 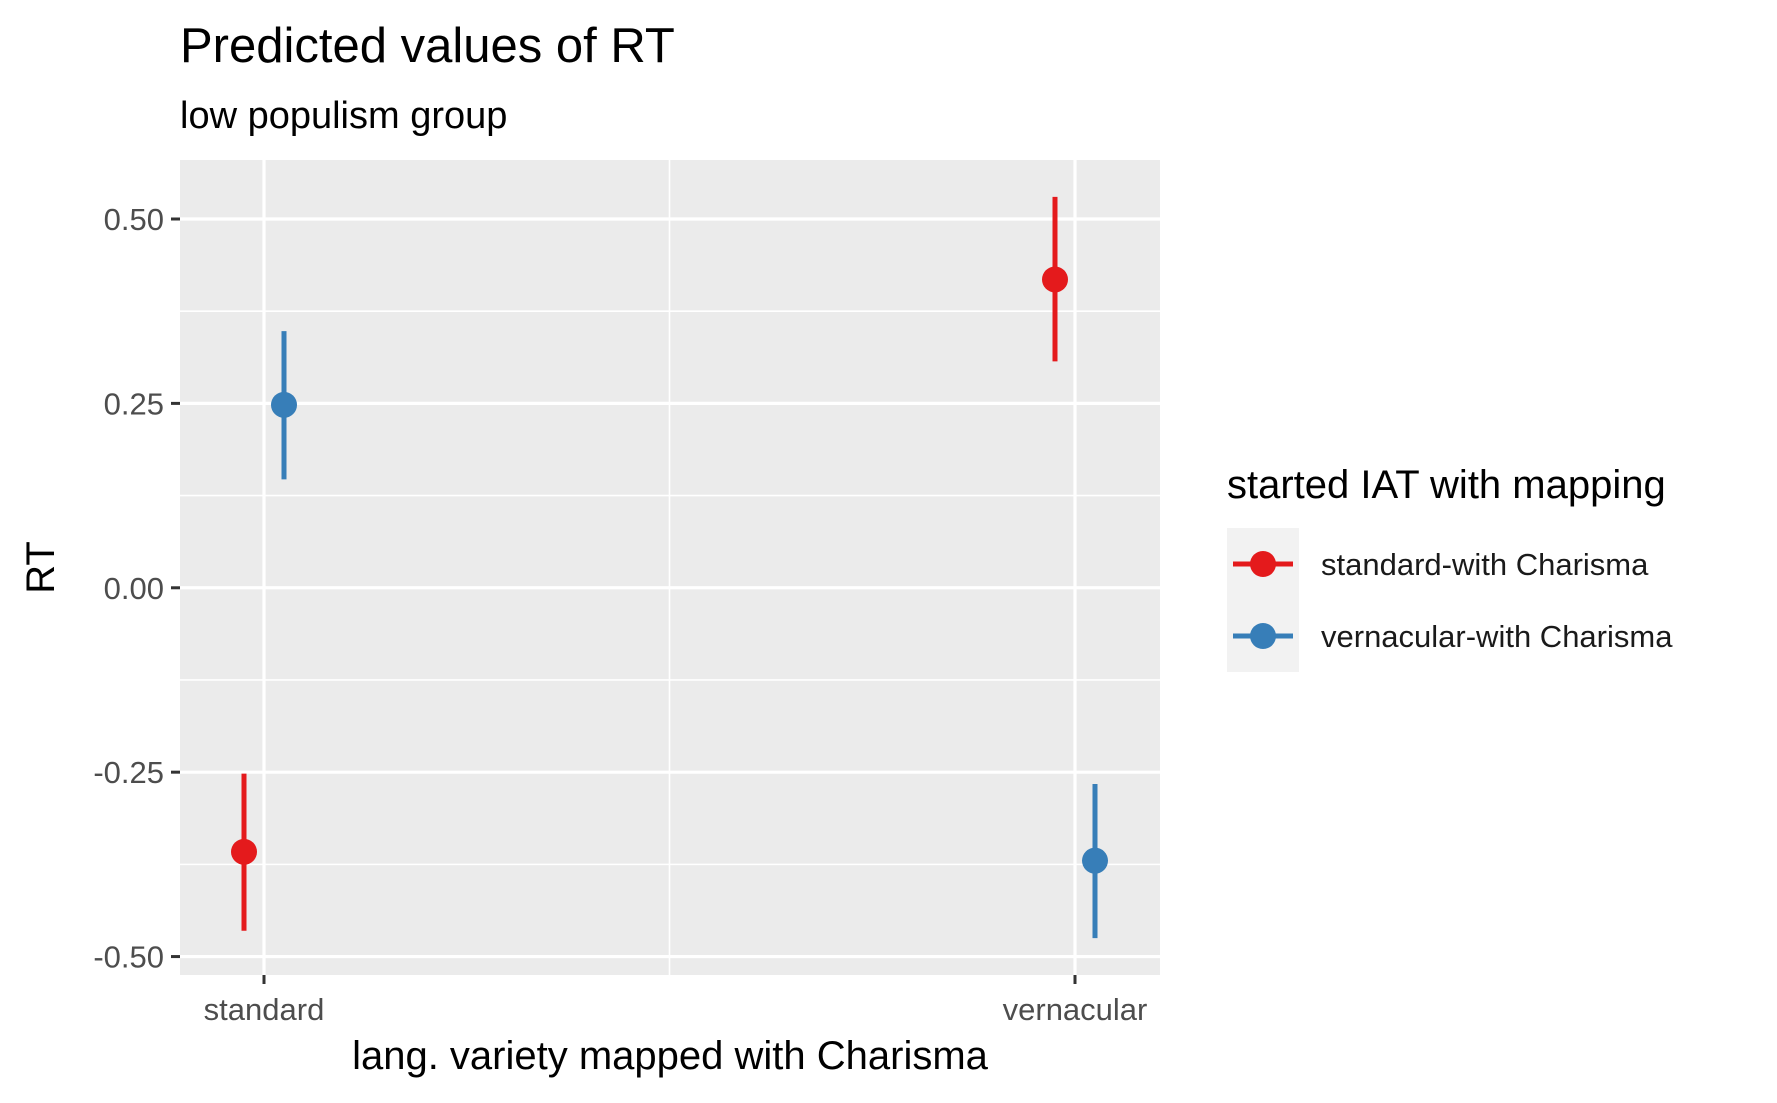 I want to click on legend-key-background, so click(x=1263, y=600).